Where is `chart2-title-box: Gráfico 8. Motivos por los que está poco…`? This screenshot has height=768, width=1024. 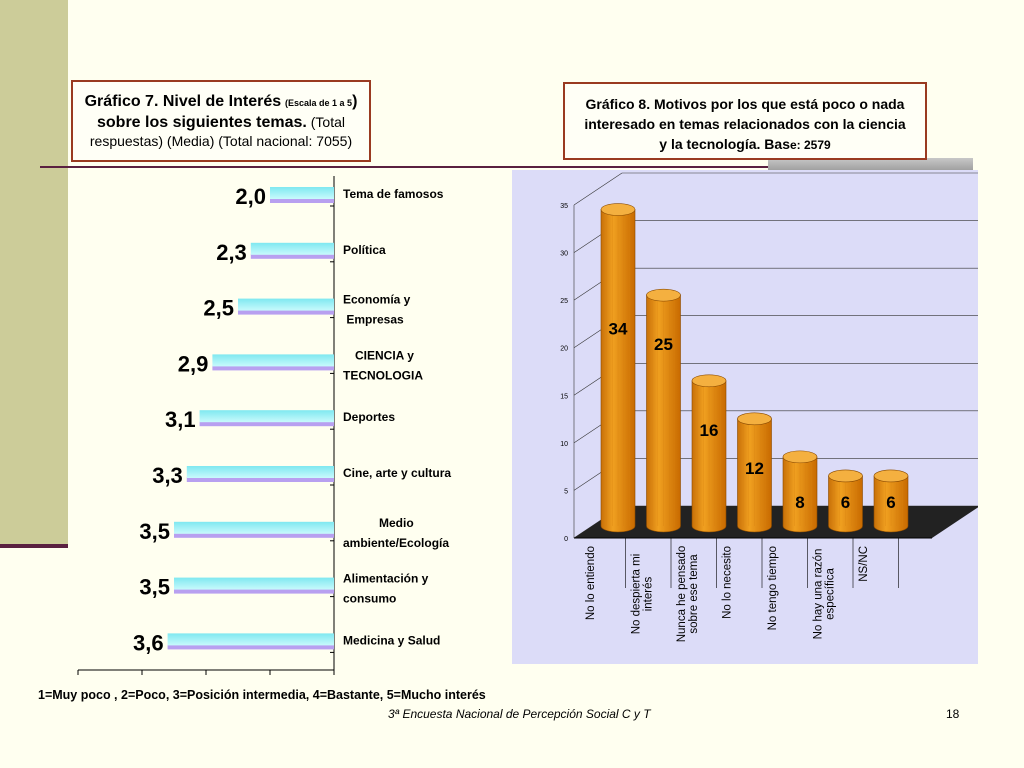 chart2-title-box: Gráfico 8. Motivos por los que está poco… is located at coordinates (745, 121).